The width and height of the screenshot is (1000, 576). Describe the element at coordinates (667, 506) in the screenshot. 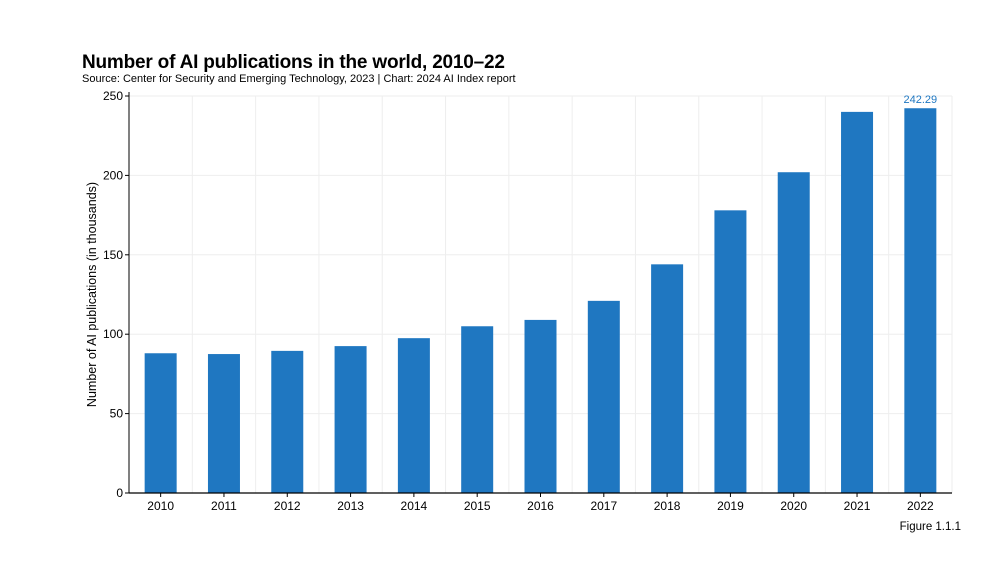

I see `x-tick-label-2018: 2018` at that location.